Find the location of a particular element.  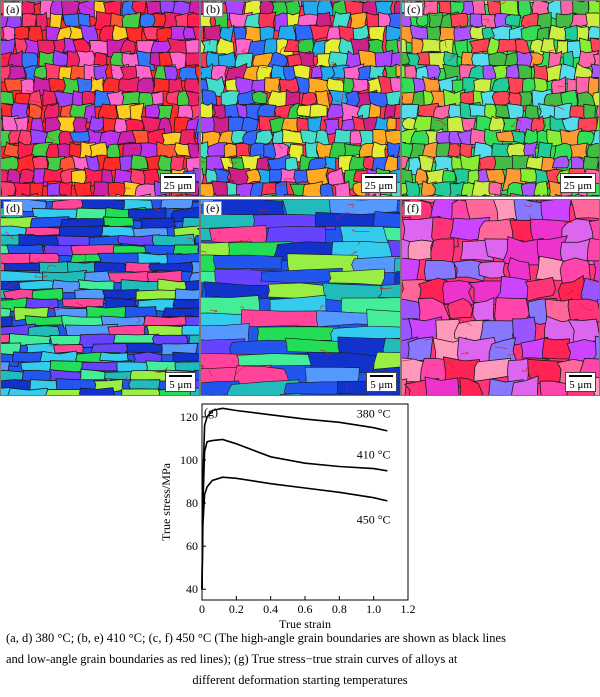

y-tick-label: 120 is located at coordinates (189, 417).